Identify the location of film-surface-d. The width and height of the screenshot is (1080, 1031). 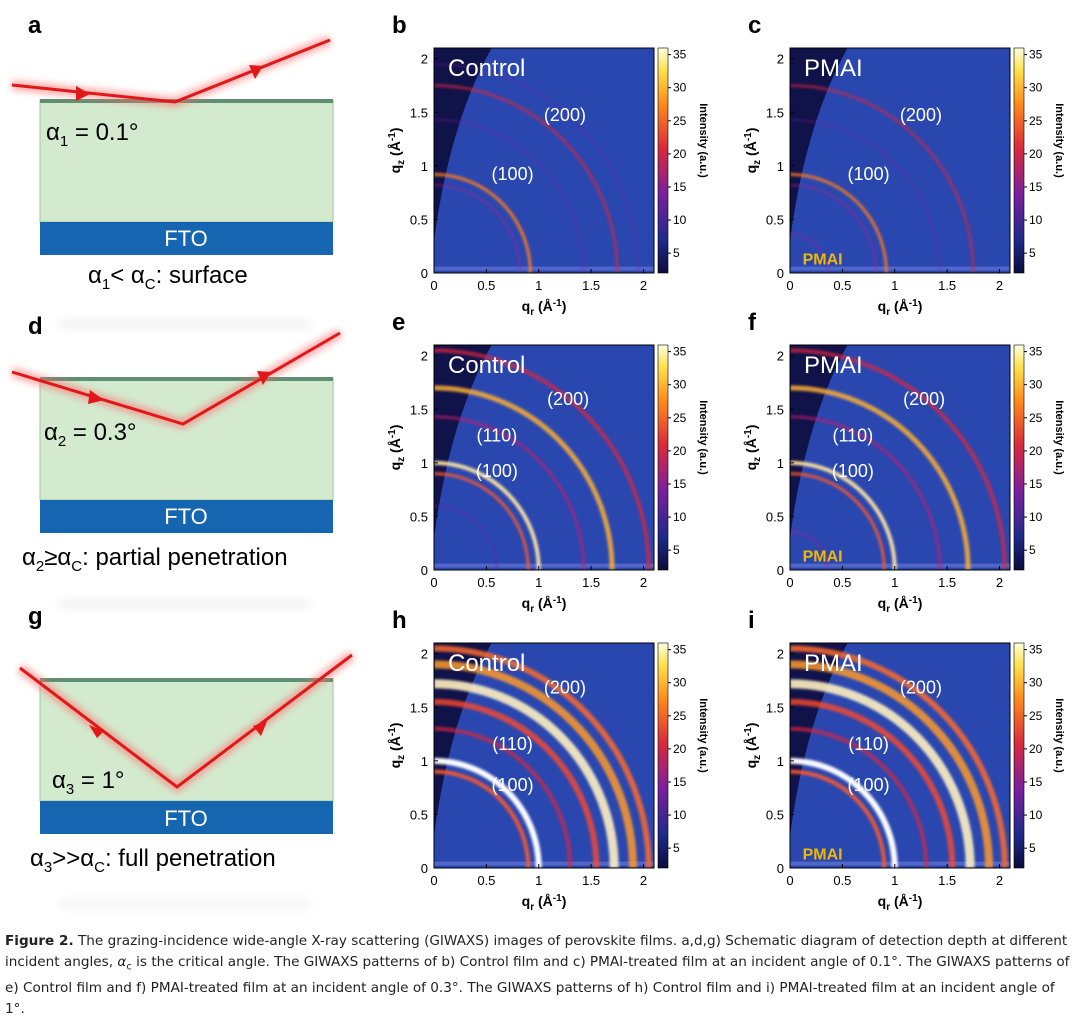
(186, 379).